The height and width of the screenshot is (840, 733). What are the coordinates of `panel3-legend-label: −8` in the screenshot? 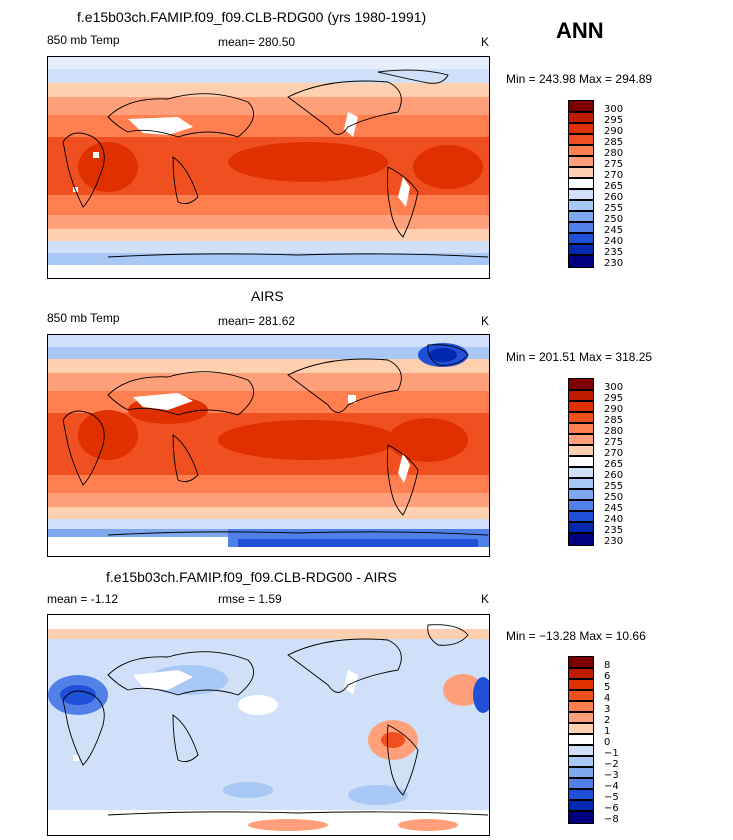 It's located at (611, 819).